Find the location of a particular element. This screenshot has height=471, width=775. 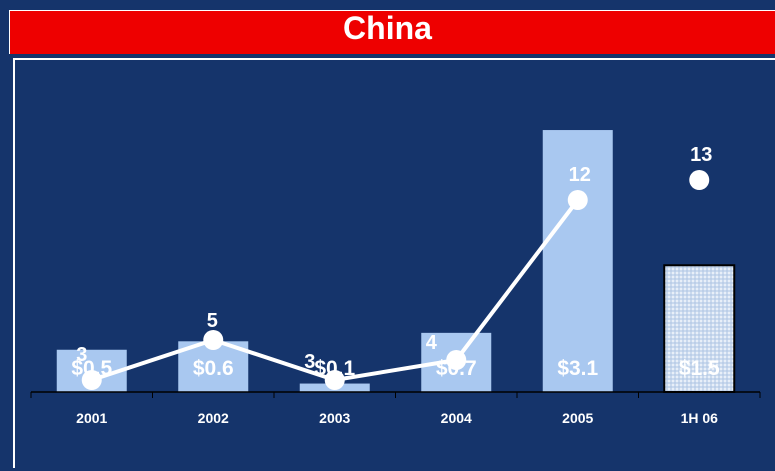

line-value-label-2005: 12 is located at coordinates (580, 175).